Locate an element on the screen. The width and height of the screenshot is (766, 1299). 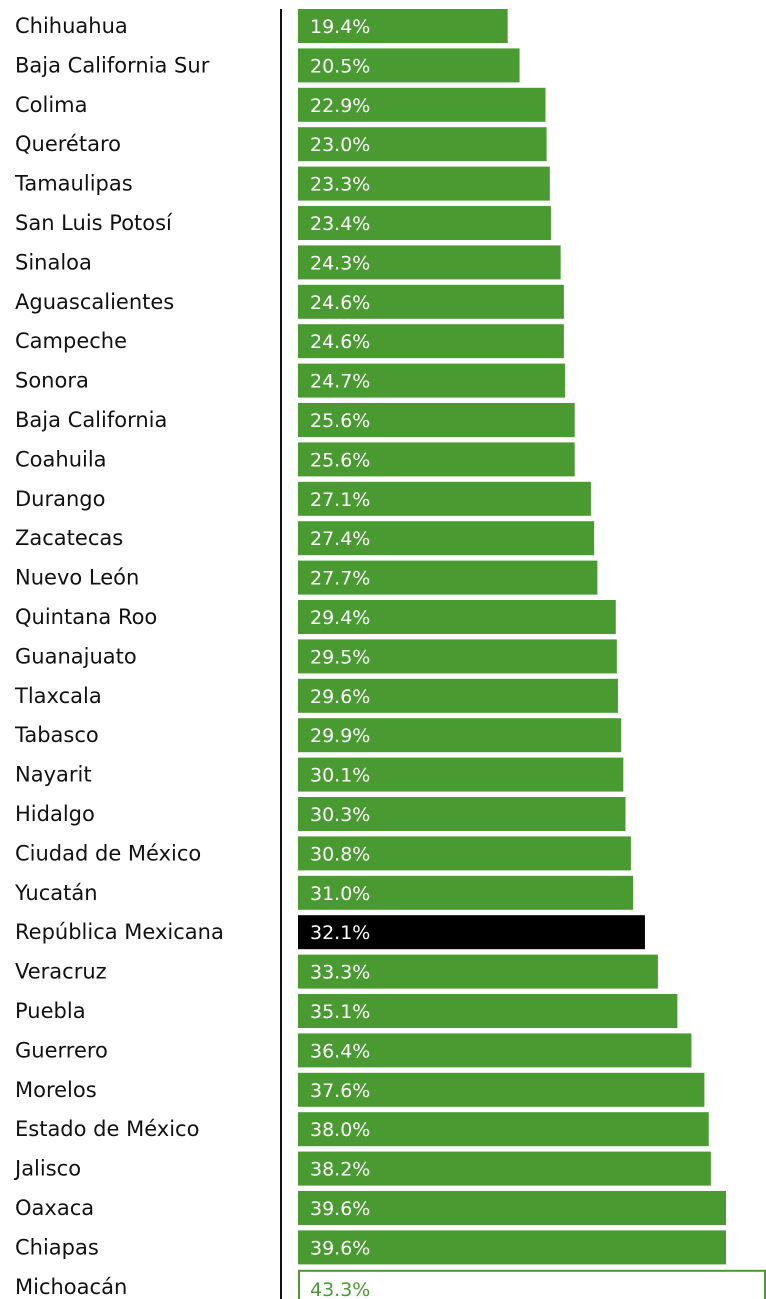
bar-row: Chihuahua 19.4% is located at coordinates (261, 26).